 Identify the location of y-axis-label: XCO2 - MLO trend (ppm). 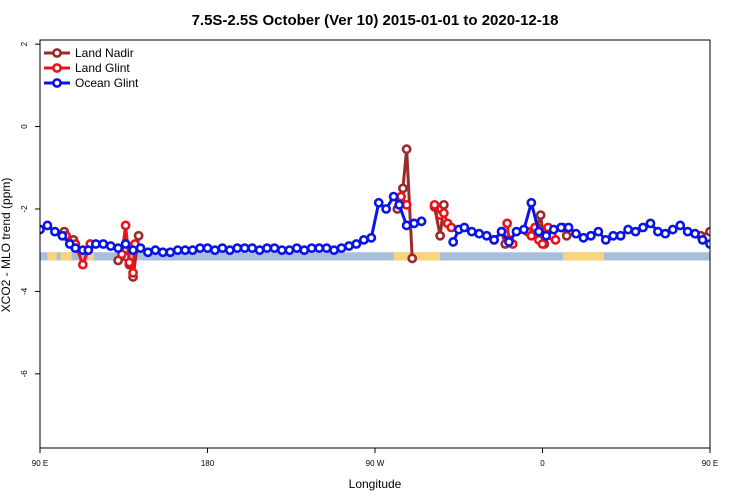
(6, 245).